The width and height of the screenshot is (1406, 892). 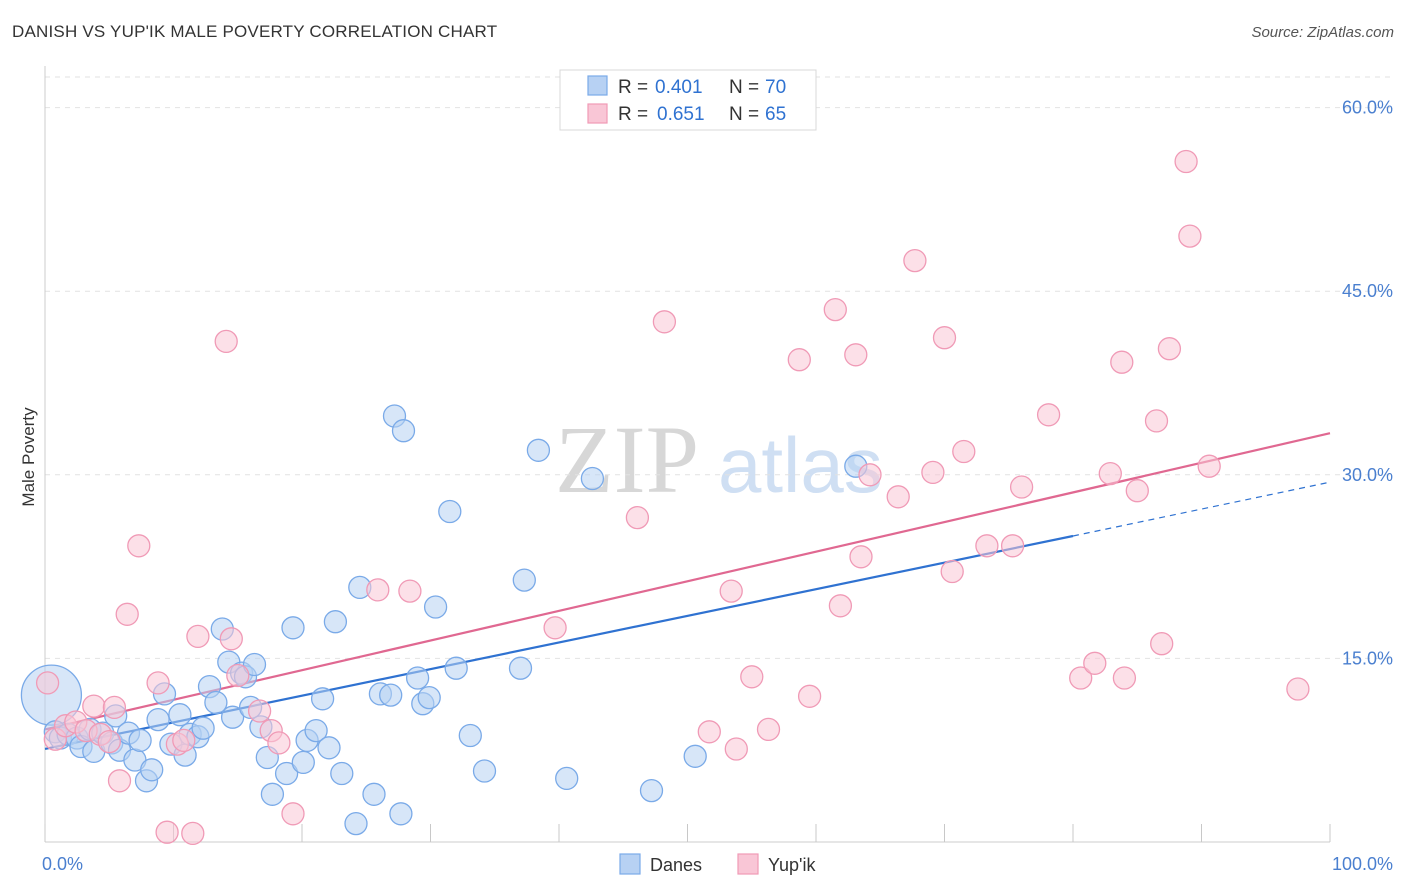 What do you see at coordinates (1322, 32) in the screenshot?
I see `chart-source: Source: ZipAtlas.com` at bounding box center [1322, 32].